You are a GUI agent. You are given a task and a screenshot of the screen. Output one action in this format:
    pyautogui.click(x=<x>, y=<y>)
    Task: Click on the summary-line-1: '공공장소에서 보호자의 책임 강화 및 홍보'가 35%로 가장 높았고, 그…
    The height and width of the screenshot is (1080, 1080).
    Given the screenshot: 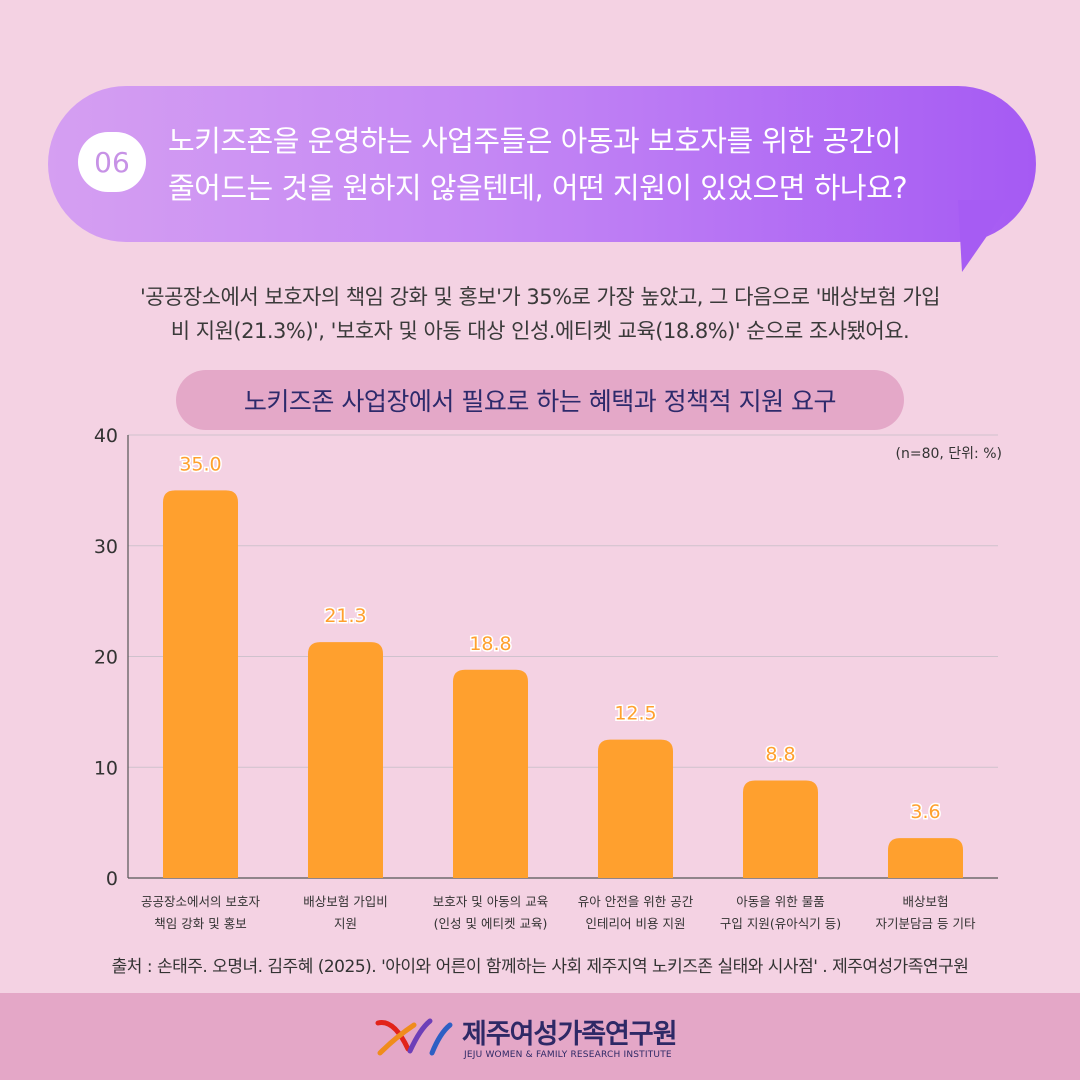 What is the action you would take?
    pyautogui.click(x=540, y=297)
    